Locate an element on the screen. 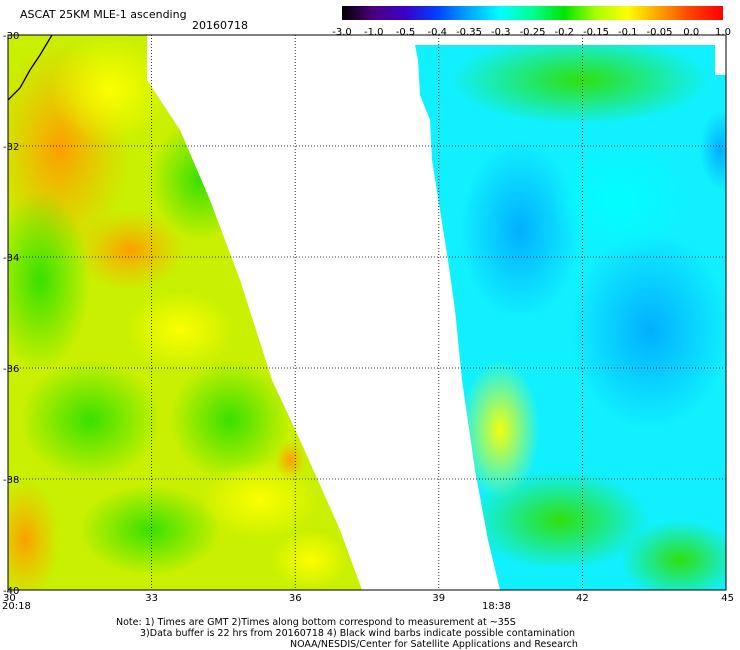 This screenshot has height=650, width=740. colorbar-tick-label: -3.0 is located at coordinates (342, 32).